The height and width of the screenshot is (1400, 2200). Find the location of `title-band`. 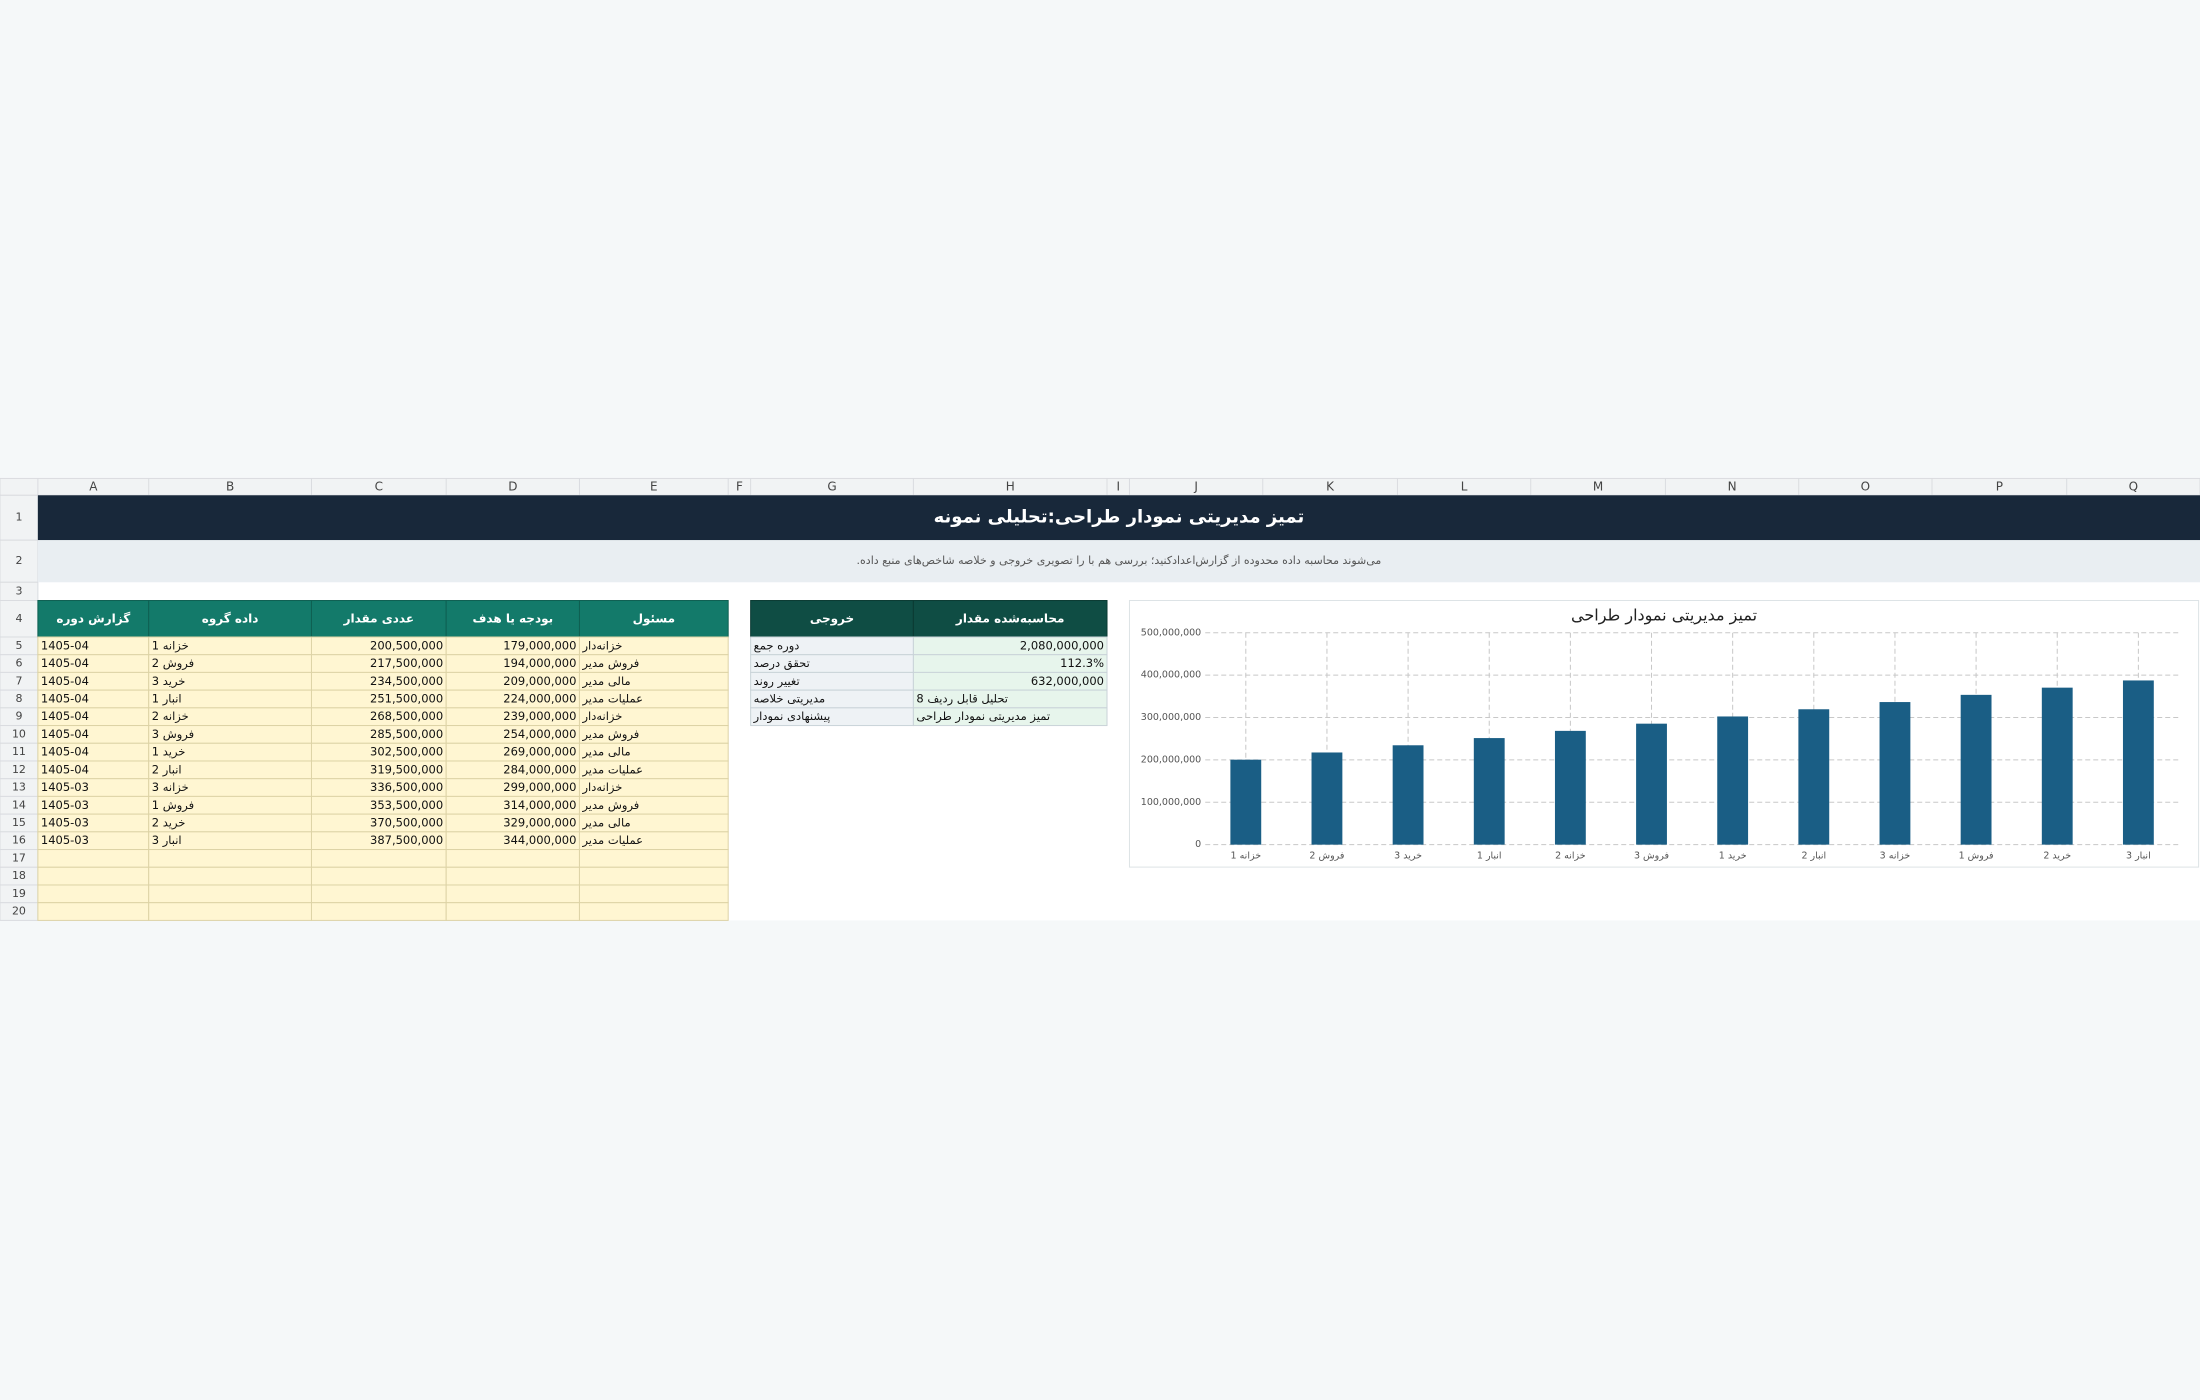

title-band is located at coordinates (1118, 518).